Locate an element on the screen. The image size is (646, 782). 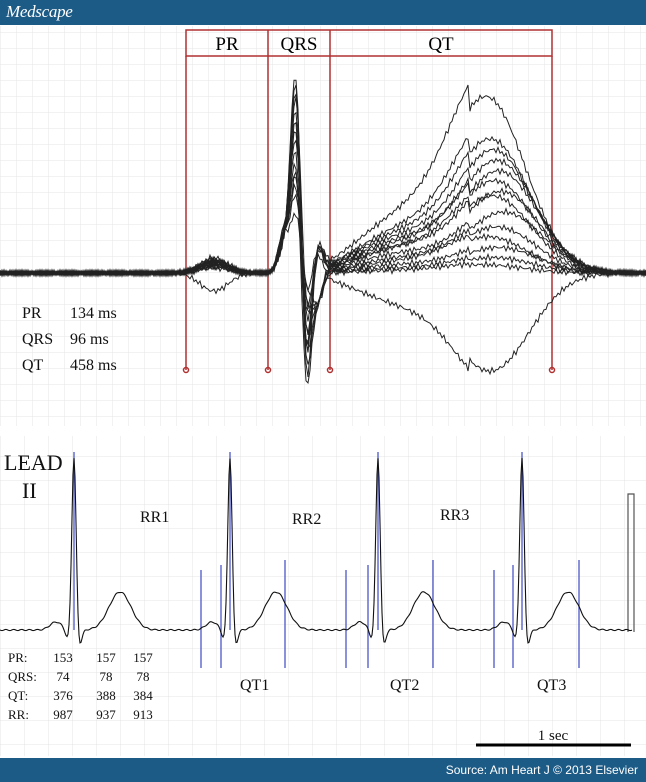
table-cell: 937 is located at coordinates (106, 714).